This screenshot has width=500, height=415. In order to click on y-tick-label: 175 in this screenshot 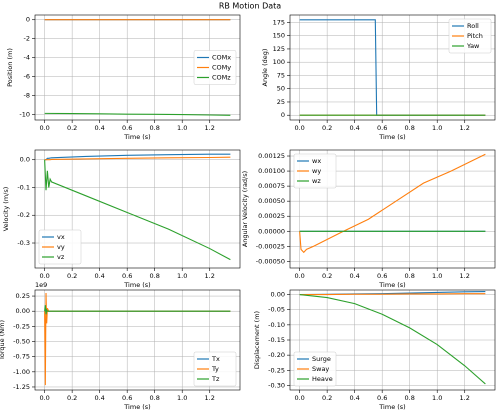, I will do `click(279, 22)`.